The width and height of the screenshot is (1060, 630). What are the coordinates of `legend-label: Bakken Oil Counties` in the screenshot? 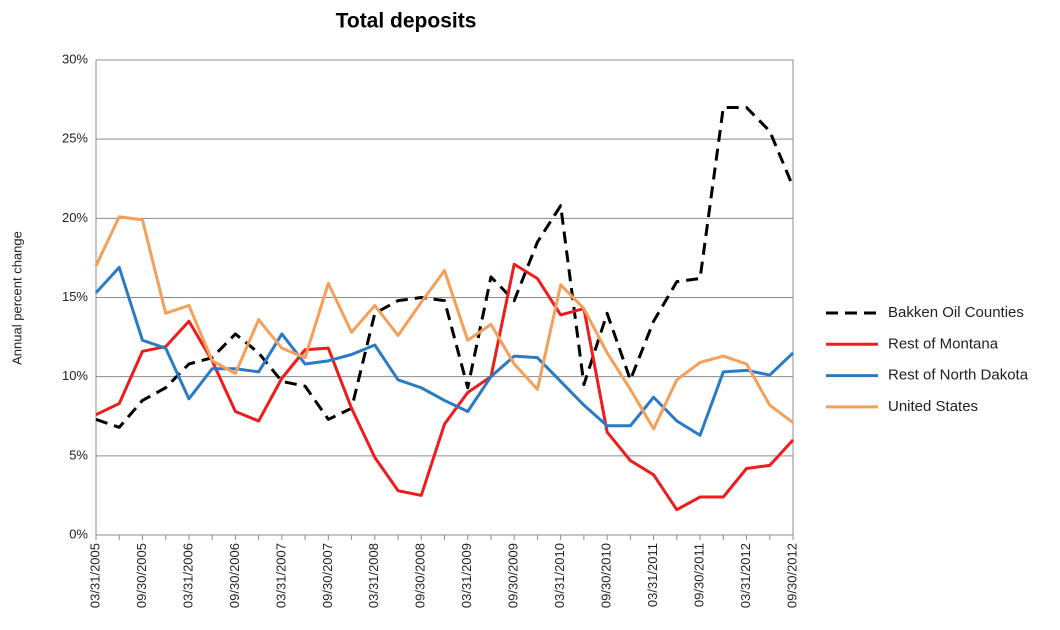 It's located at (956, 312).